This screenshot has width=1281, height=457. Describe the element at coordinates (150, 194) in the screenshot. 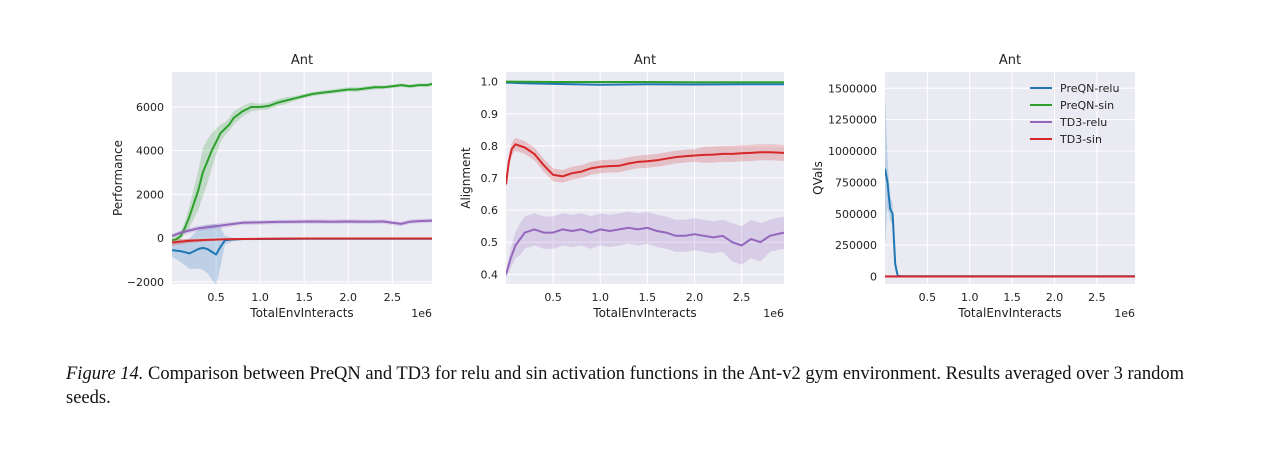

I see `y-tick-label: 2000` at that location.